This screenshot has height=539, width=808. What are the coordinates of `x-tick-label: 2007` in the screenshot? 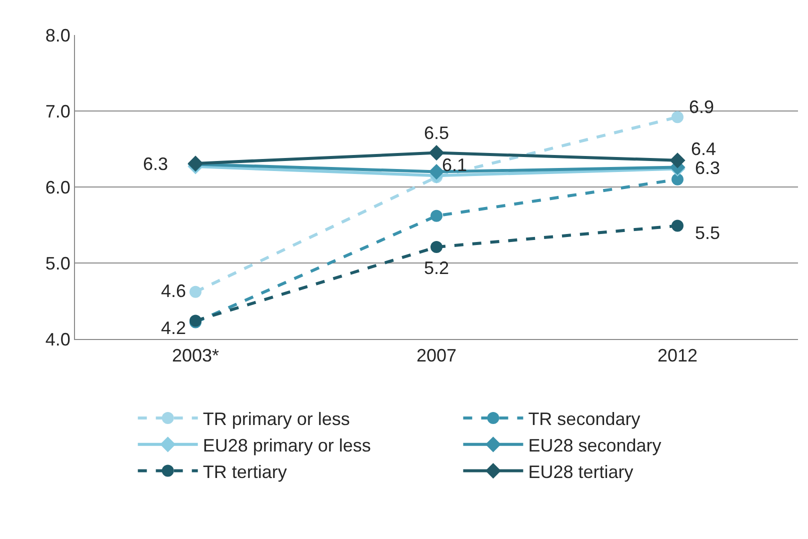 It's located at (436, 356).